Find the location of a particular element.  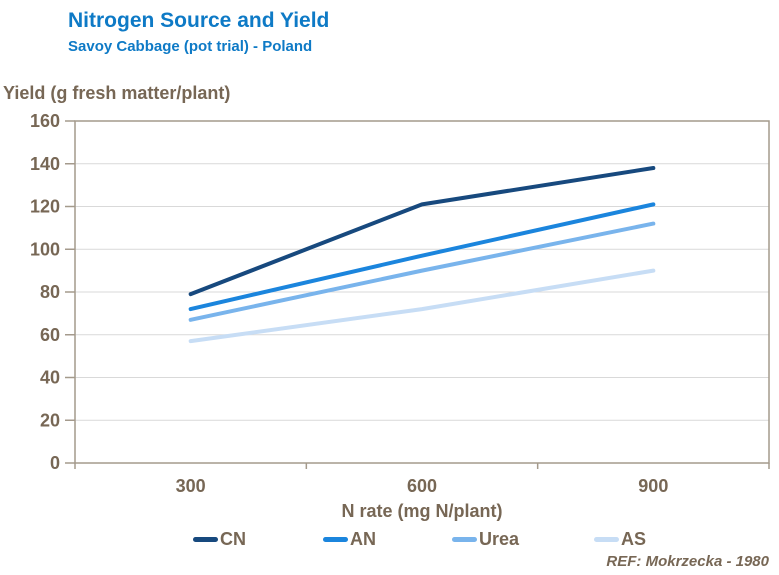

y-tick-label: 20 is located at coordinates (50, 420).